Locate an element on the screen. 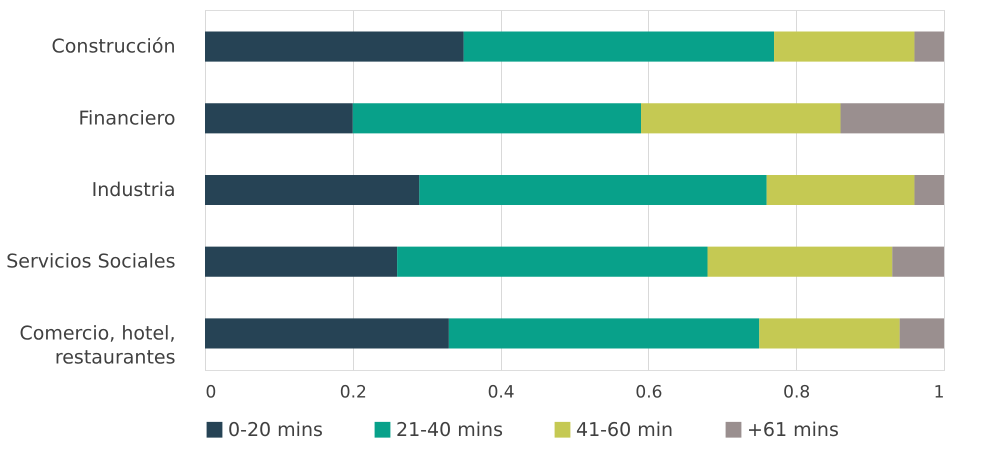  x-tick-label: 0.6 is located at coordinates (648, 392).